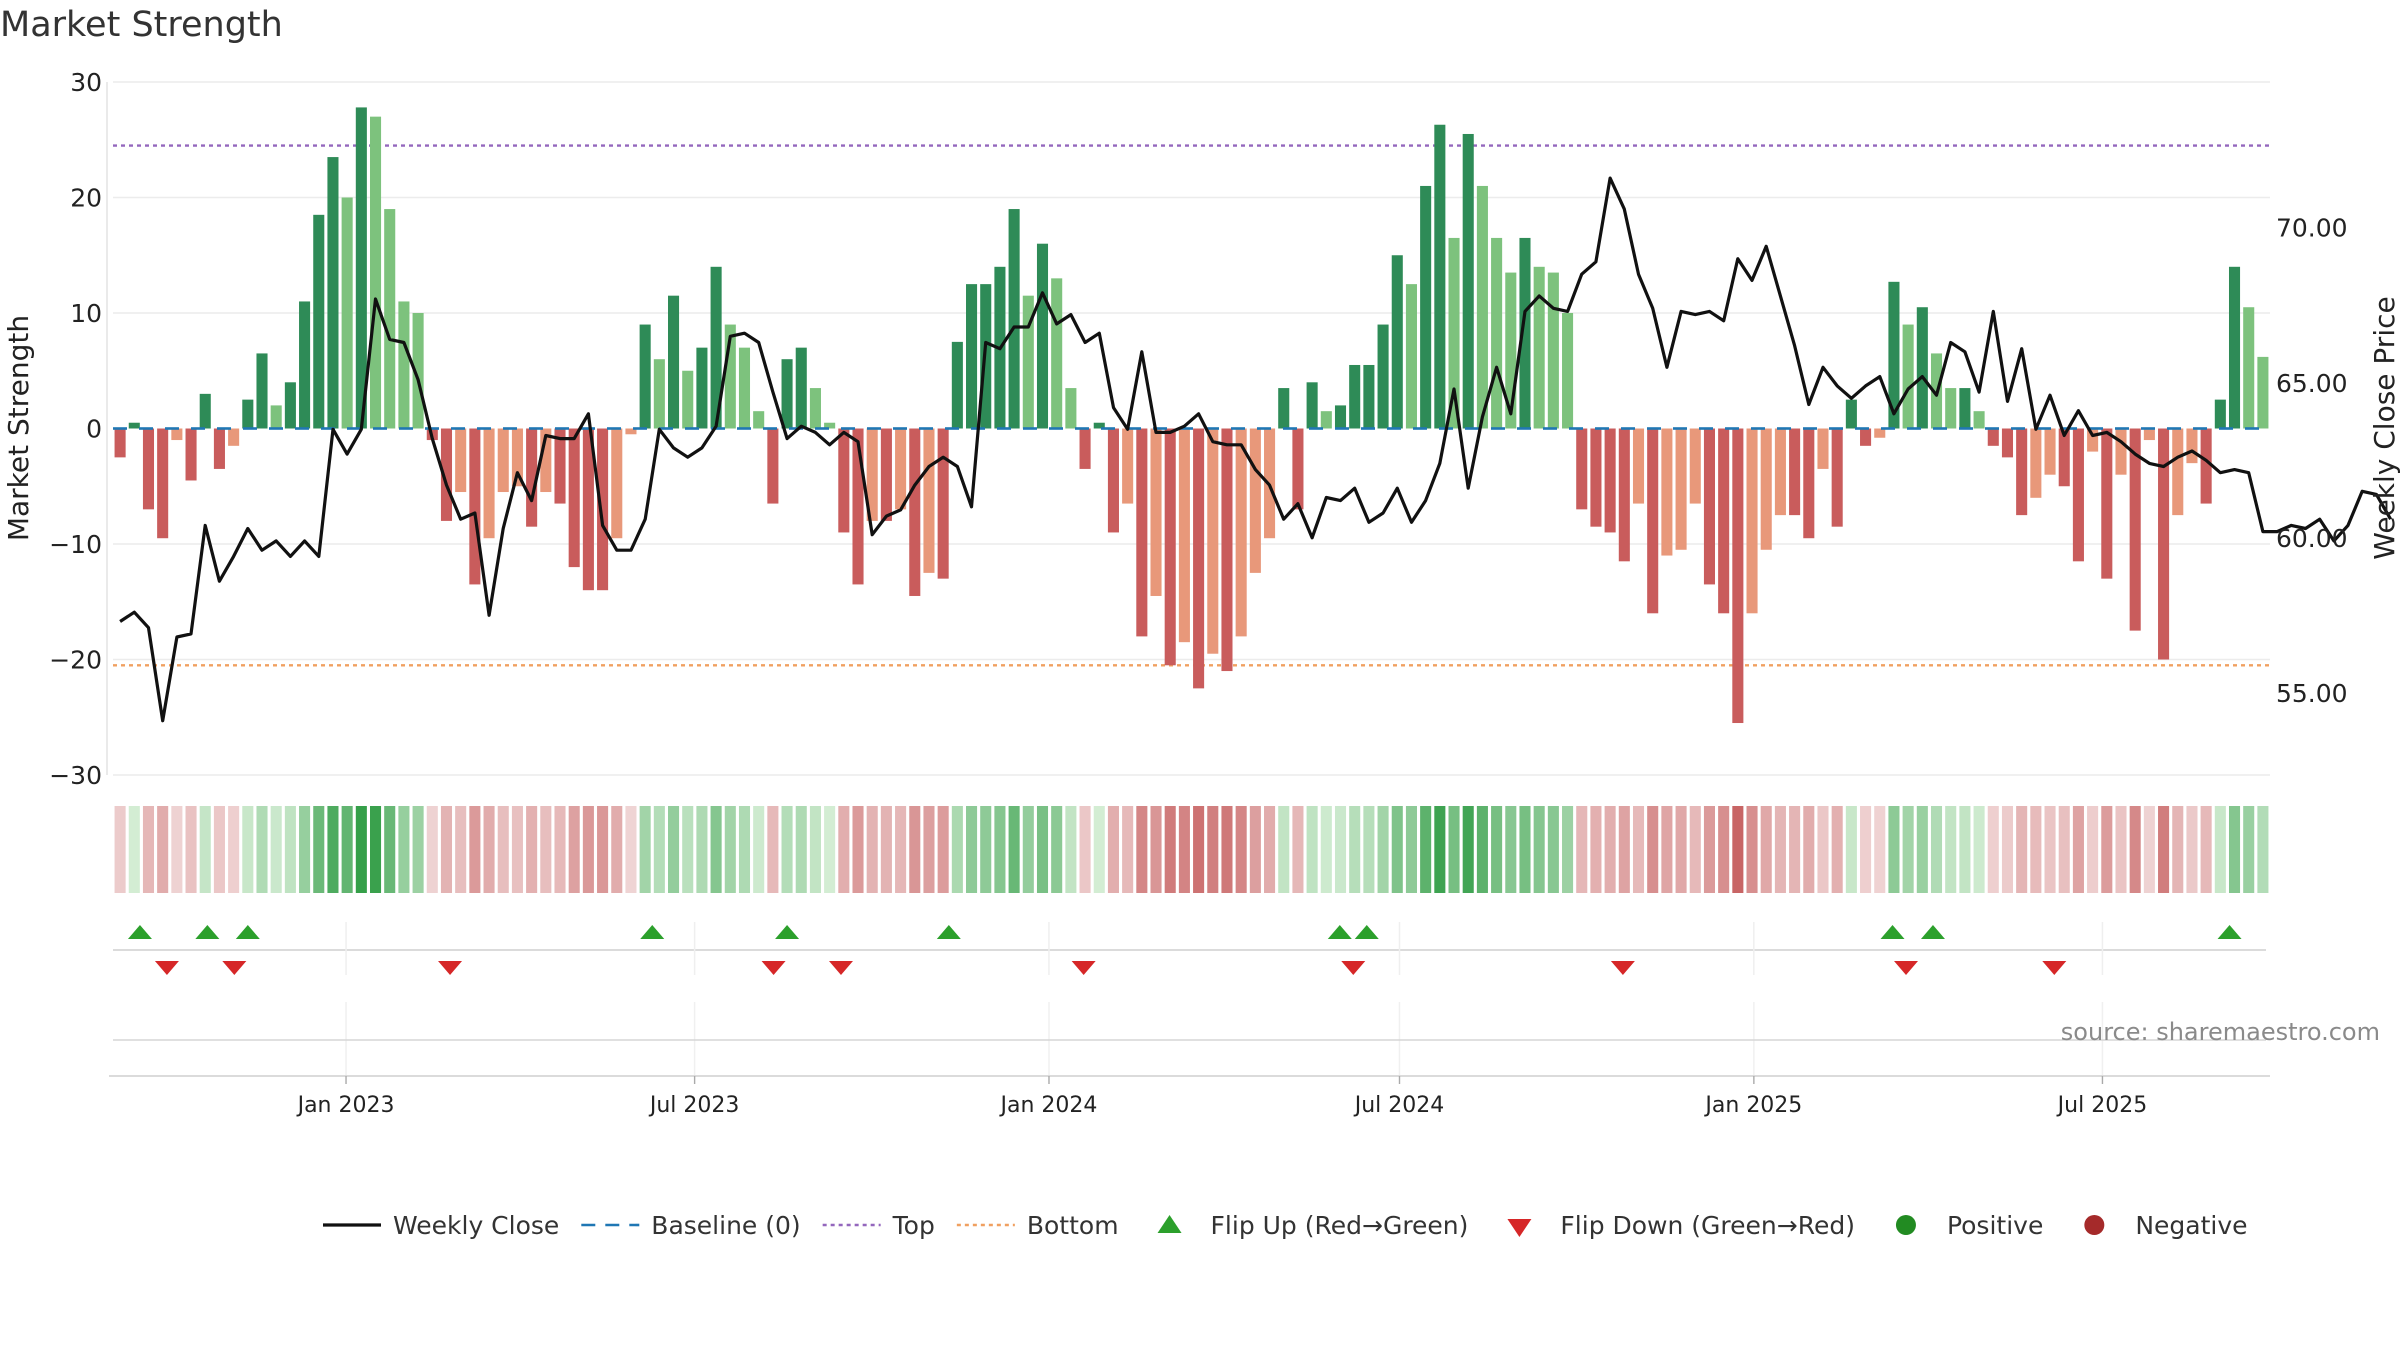  Describe the element at coordinates (2102, 1105) in the screenshot. I see `x-tick-label: Jul 2025` at that location.